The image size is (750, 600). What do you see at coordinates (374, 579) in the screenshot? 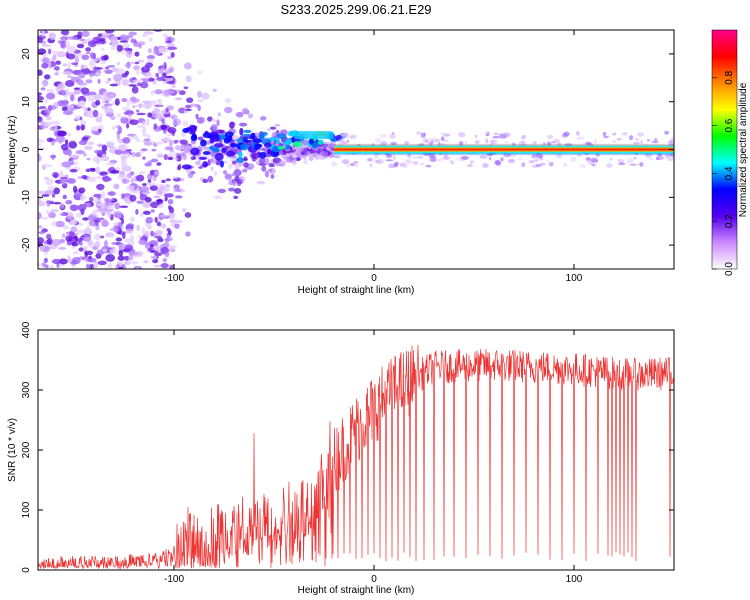
I see `snr-xtick-label: 0` at bounding box center [374, 579].